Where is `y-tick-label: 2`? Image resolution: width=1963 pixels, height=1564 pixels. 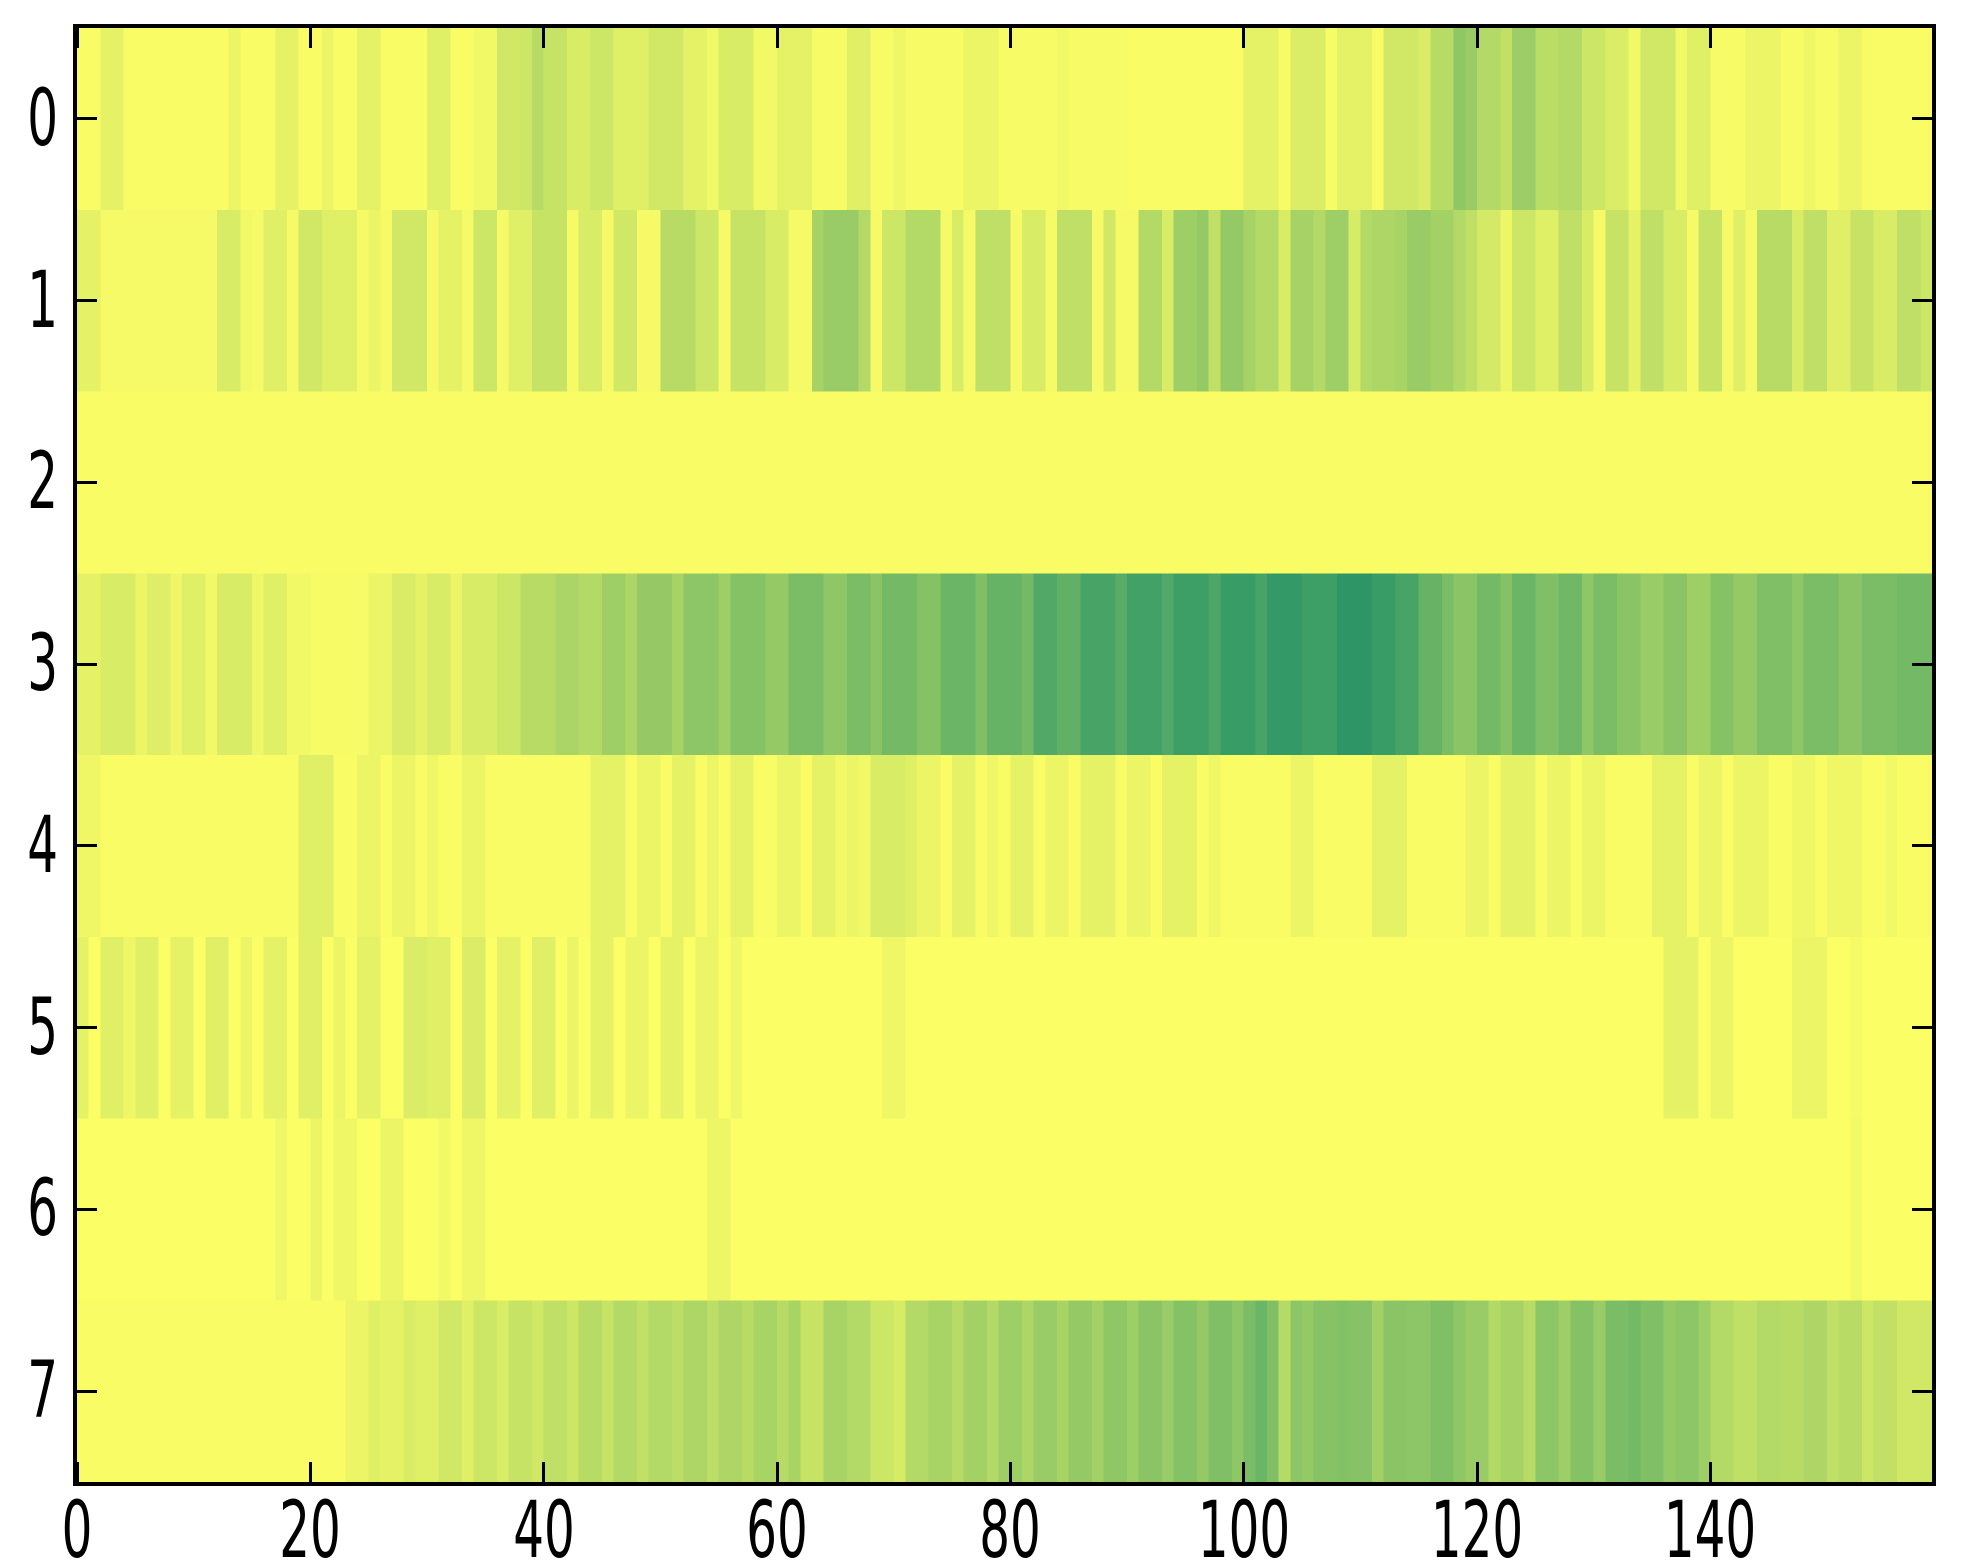
y-tick-label: 2 is located at coordinates (42, 482).